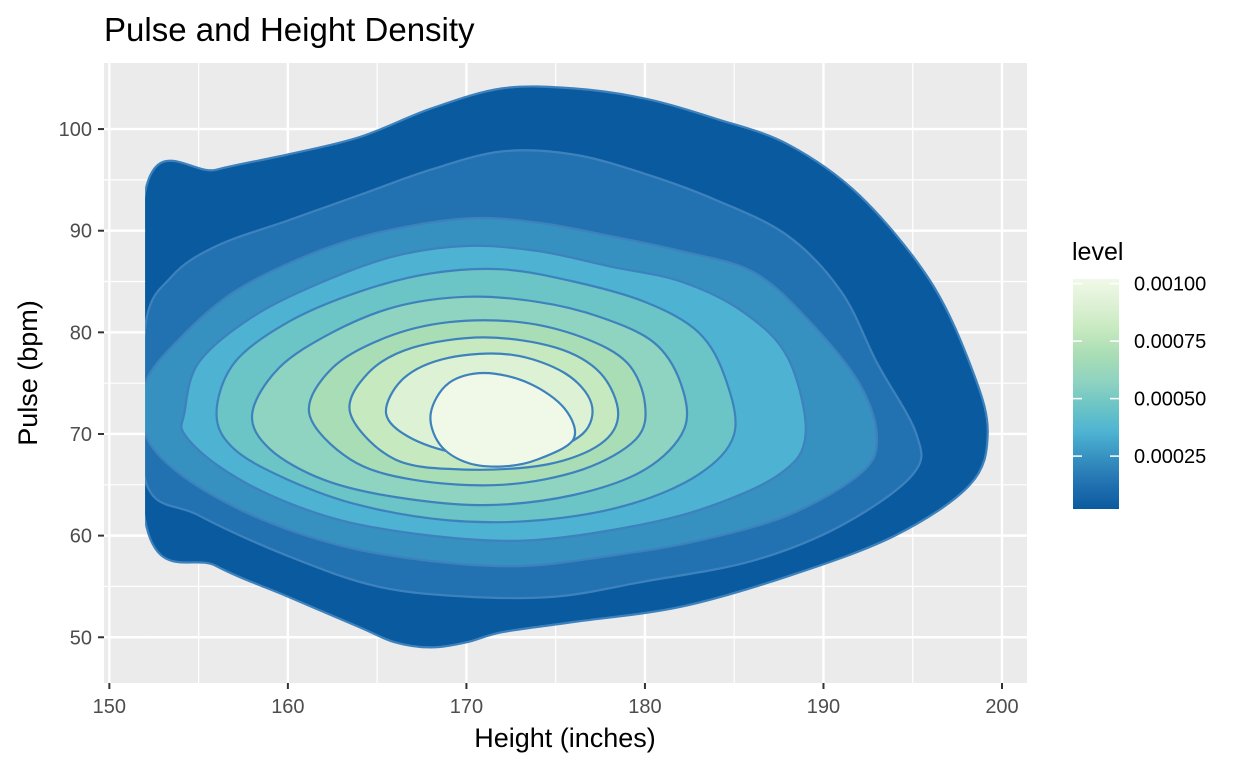 The width and height of the screenshot is (1248, 768). Describe the element at coordinates (644, 707) in the screenshot. I see `x-tick-label: 180` at that location.